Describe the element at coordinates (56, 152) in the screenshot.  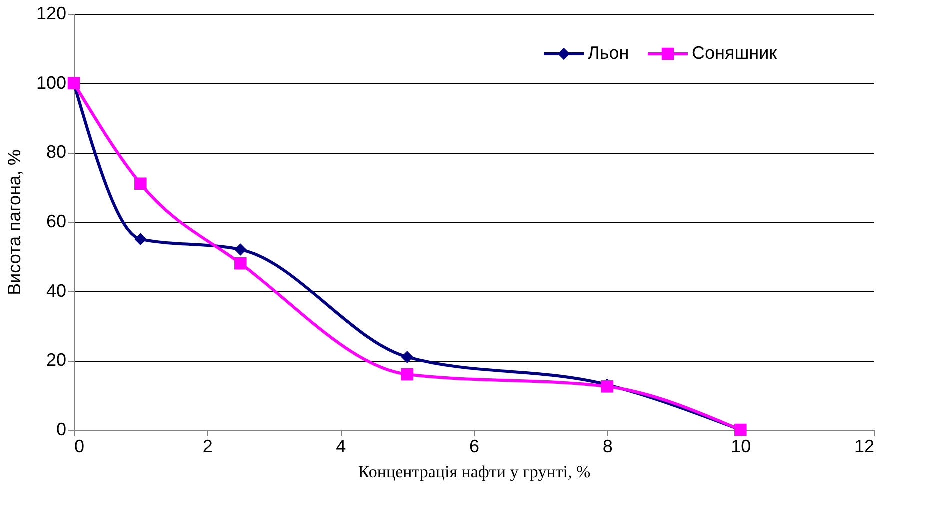
I see `y-tick-label: 80` at that location.